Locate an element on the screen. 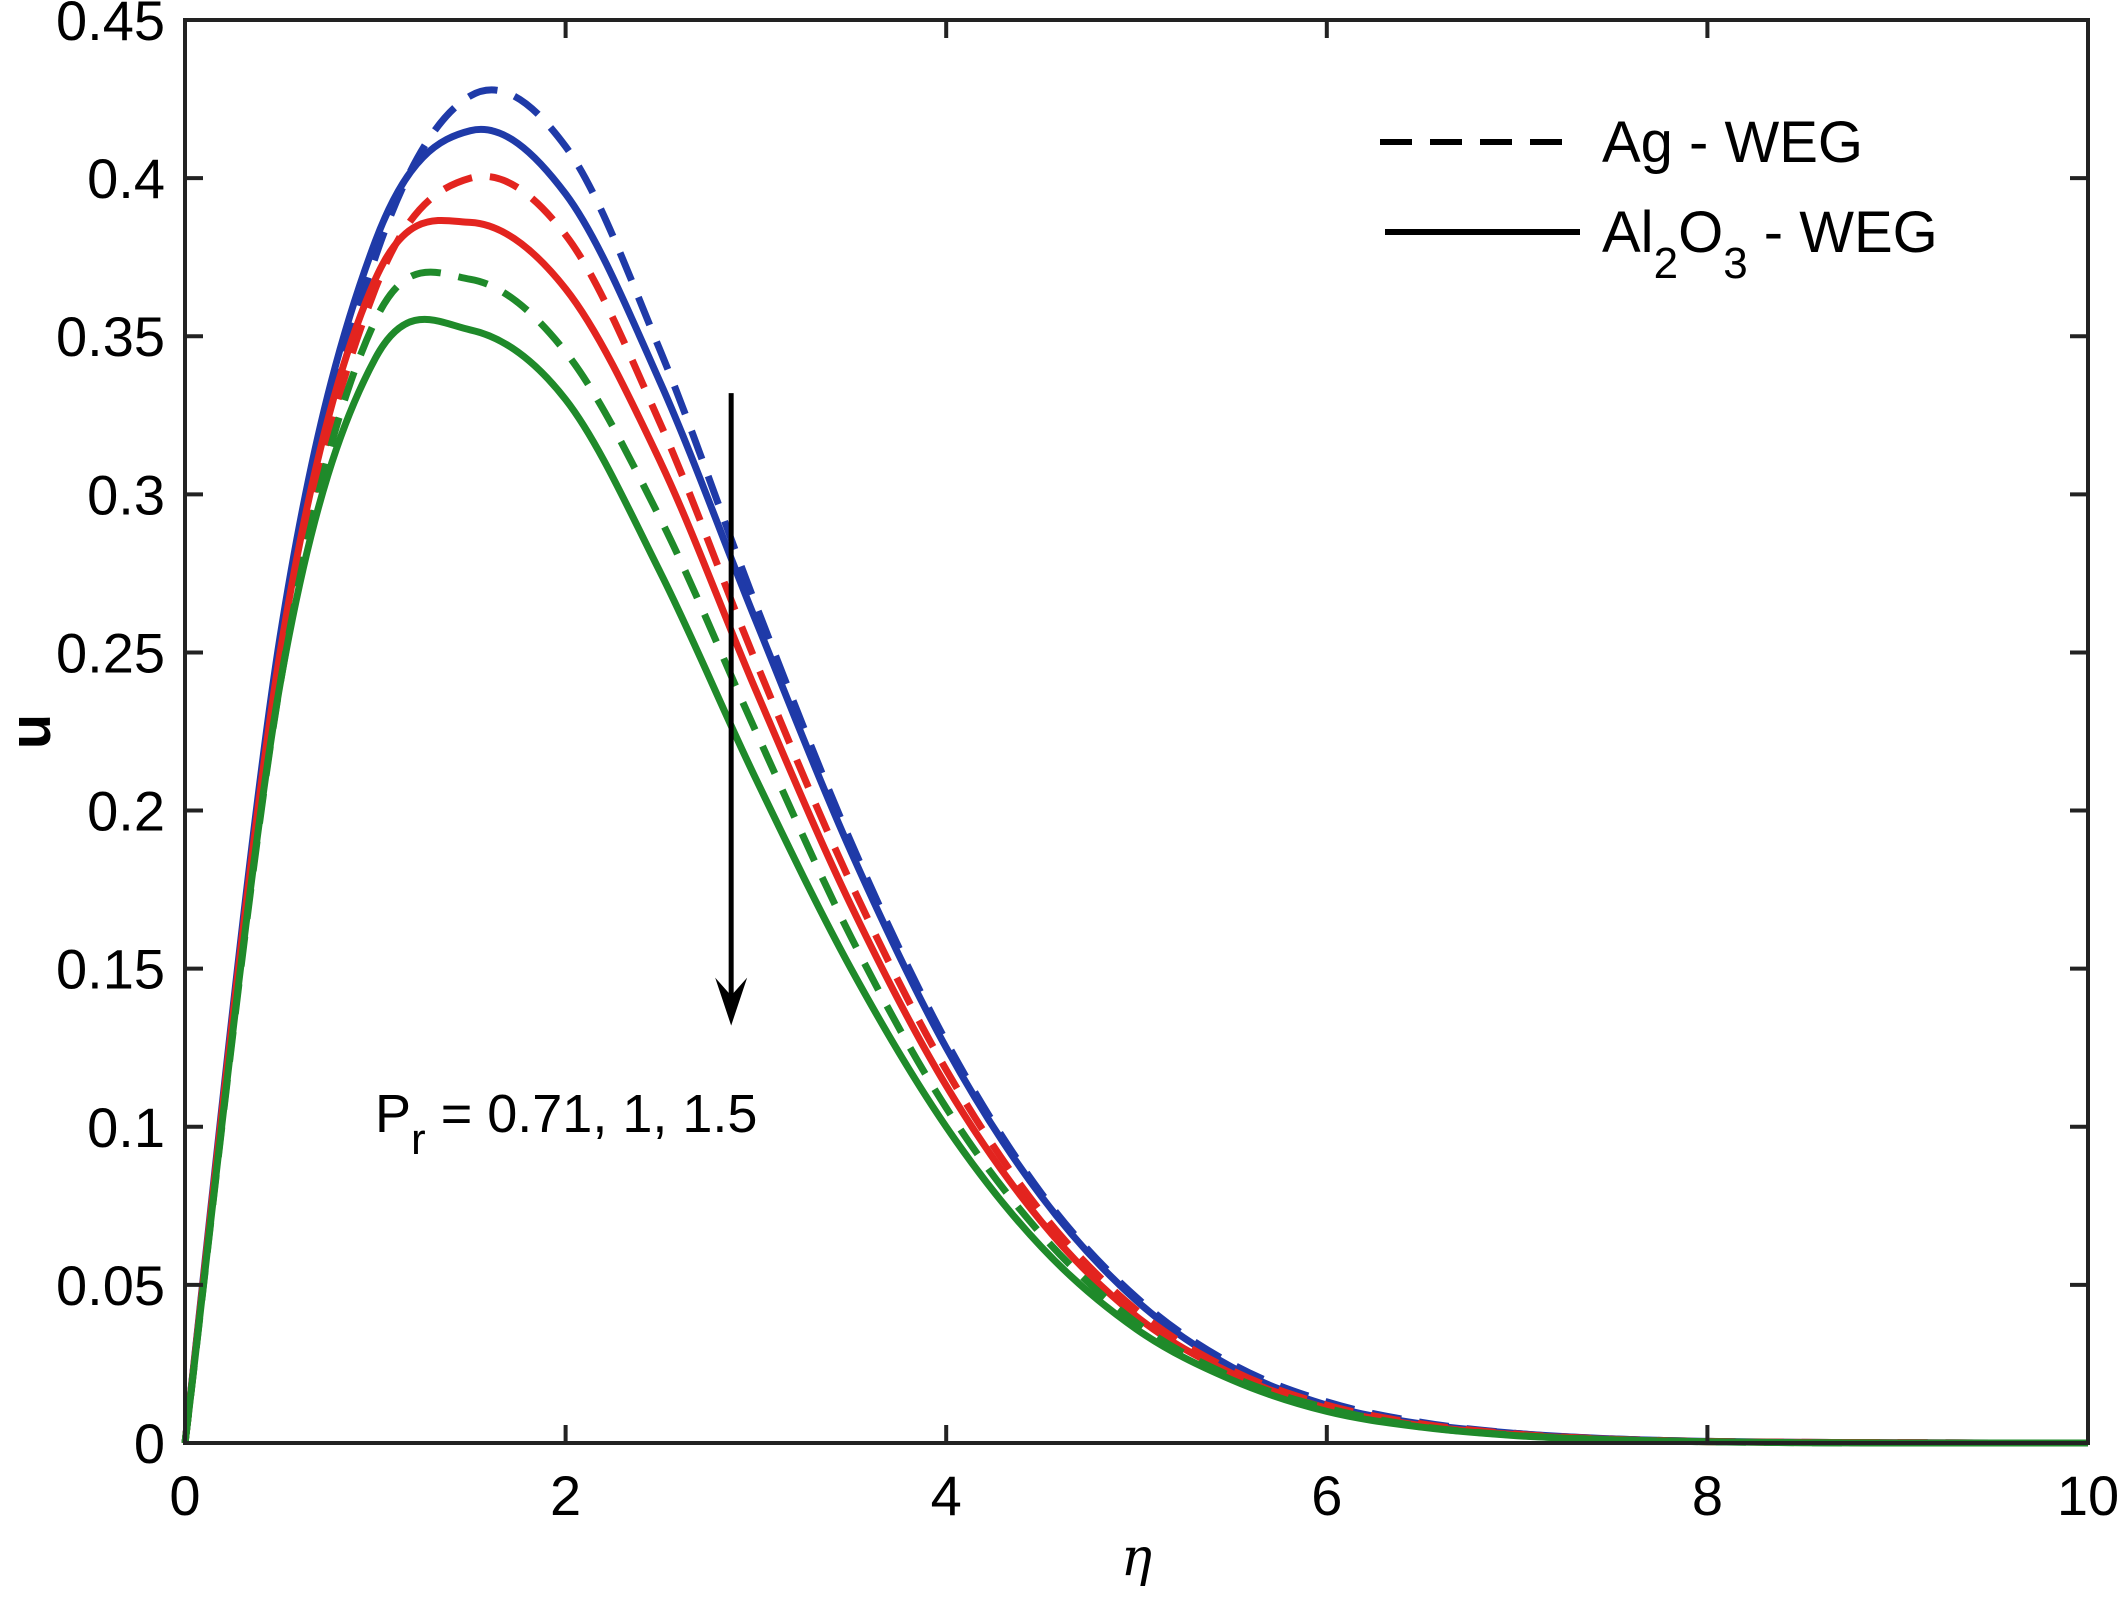 The image size is (2128, 1601). annot-sub-r: r is located at coordinates (418, 1139).